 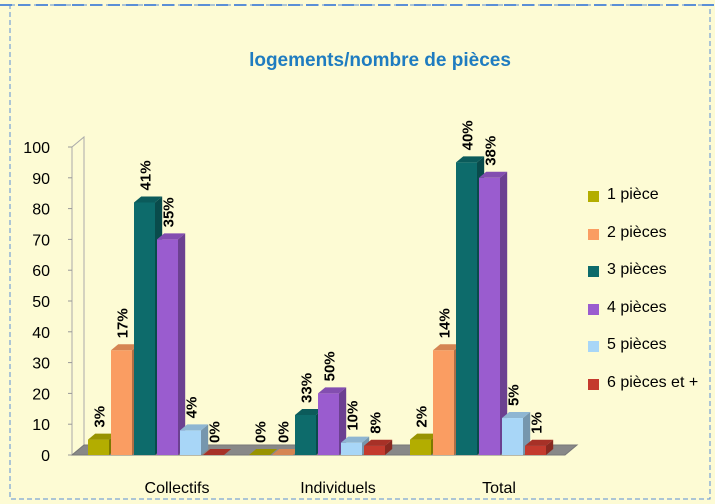 I want to click on value-label: 1%, so click(x=537, y=423).